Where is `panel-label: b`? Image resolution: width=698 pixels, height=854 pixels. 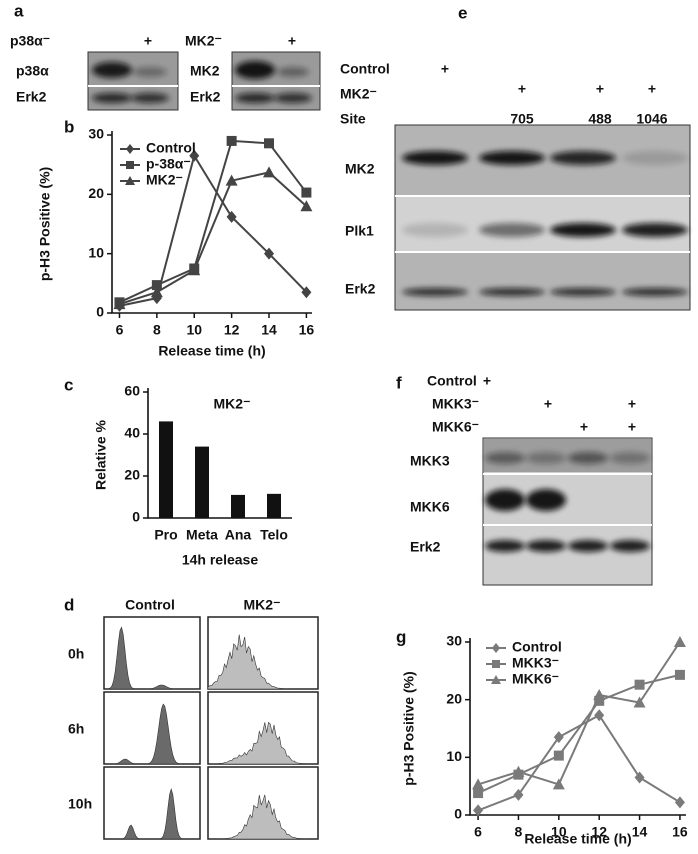 panel-label: b is located at coordinates (69, 126).